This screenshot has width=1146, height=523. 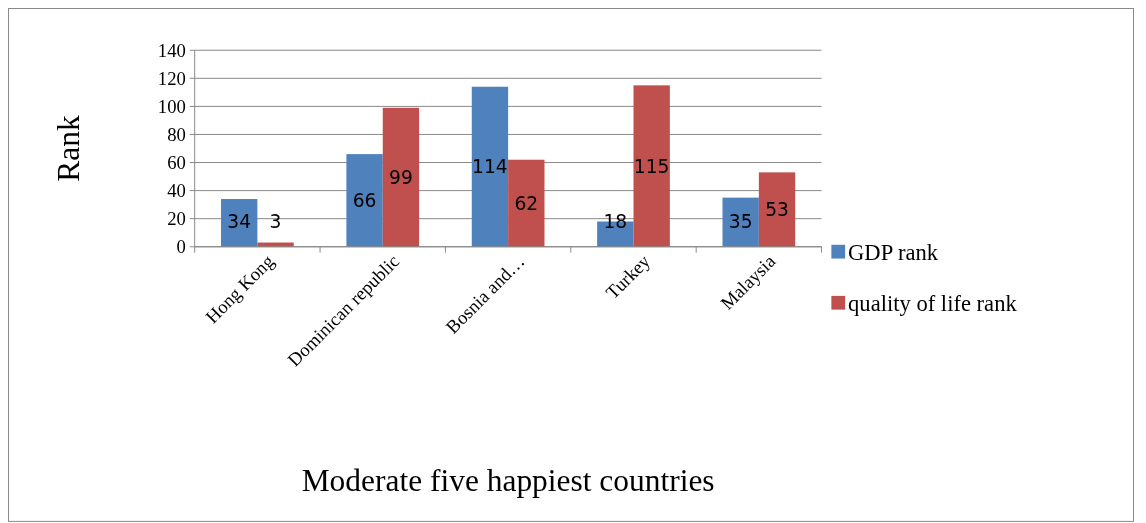 What do you see at coordinates (239, 221) in the screenshot?
I see `data-label: 34` at bounding box center [239, 221].